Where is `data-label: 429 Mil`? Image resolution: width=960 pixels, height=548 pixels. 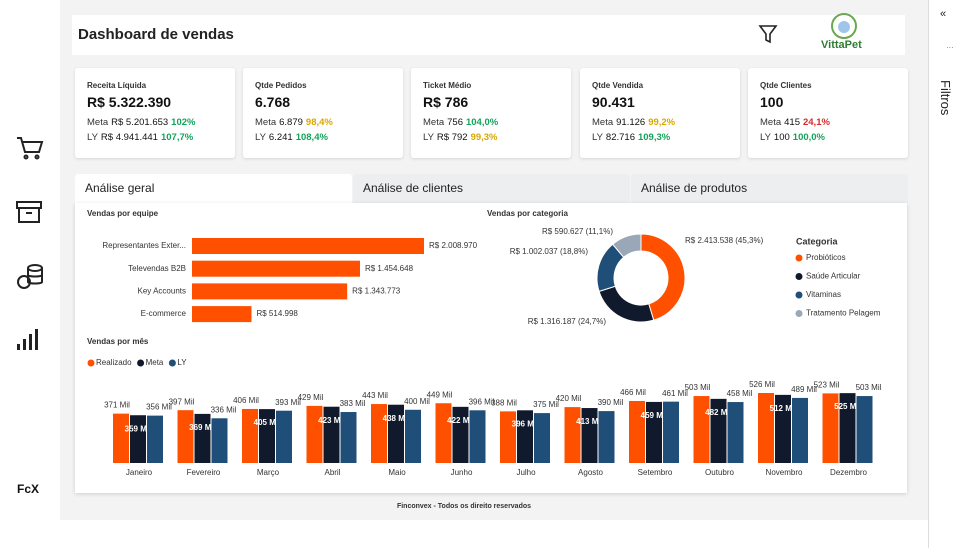
data-label: 429 Mil is located at coordinates (311, 397).